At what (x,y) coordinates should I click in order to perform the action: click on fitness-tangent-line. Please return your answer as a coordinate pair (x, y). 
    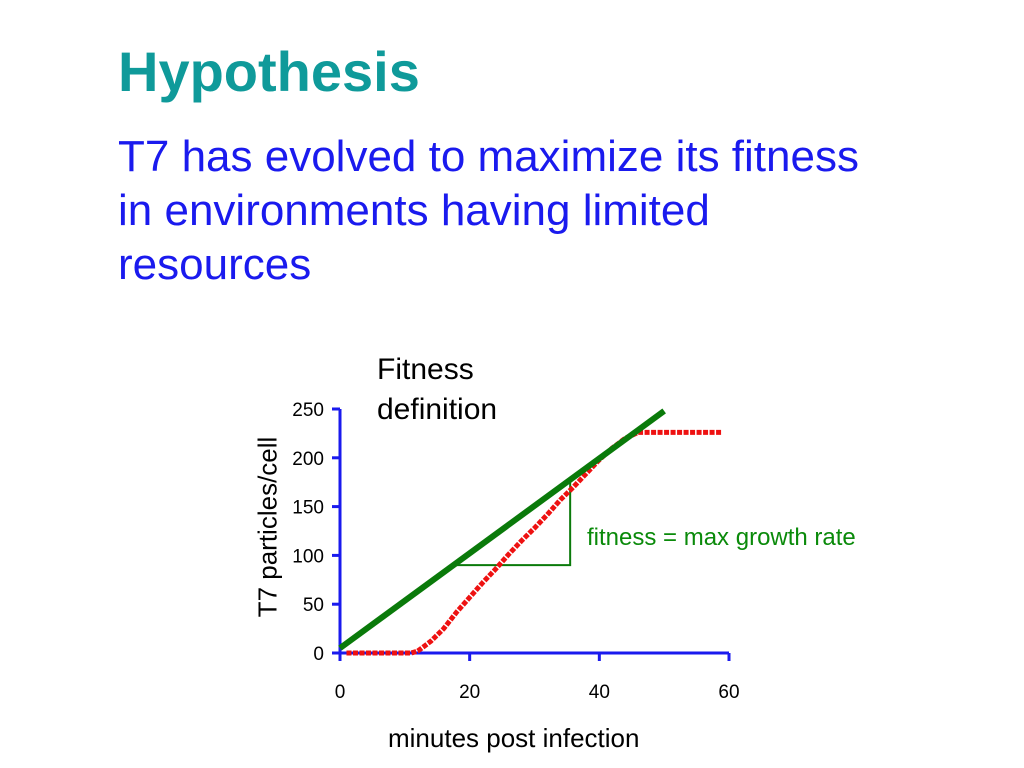
    Looking at the image, I should click on (502, 529).